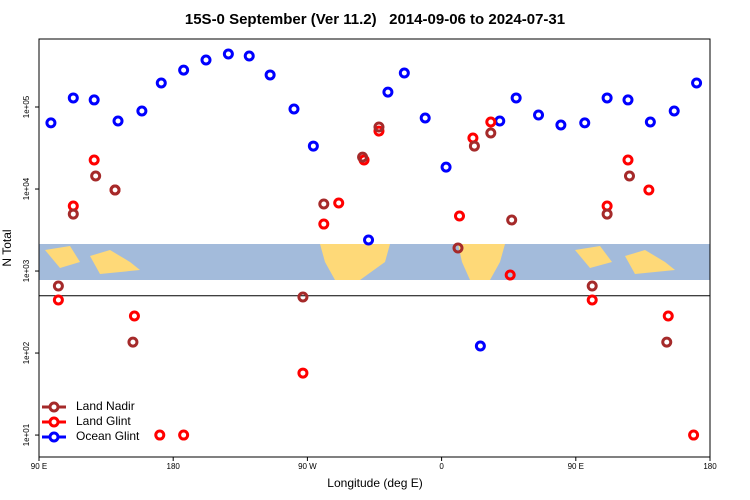  I want to click on x-tick-label: 90 W, so click(307, 466).